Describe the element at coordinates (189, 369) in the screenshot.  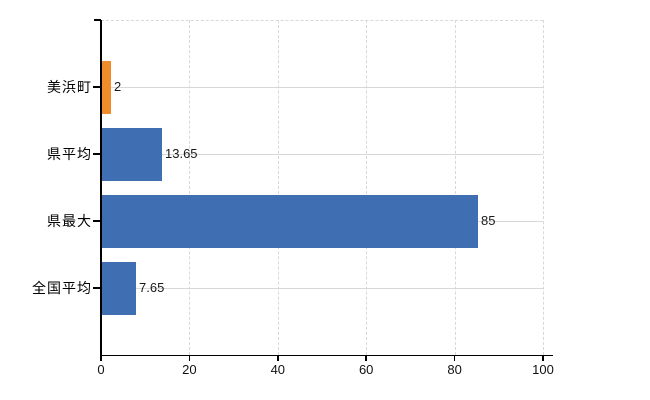
I see `x-tick-label: 20` at that location.